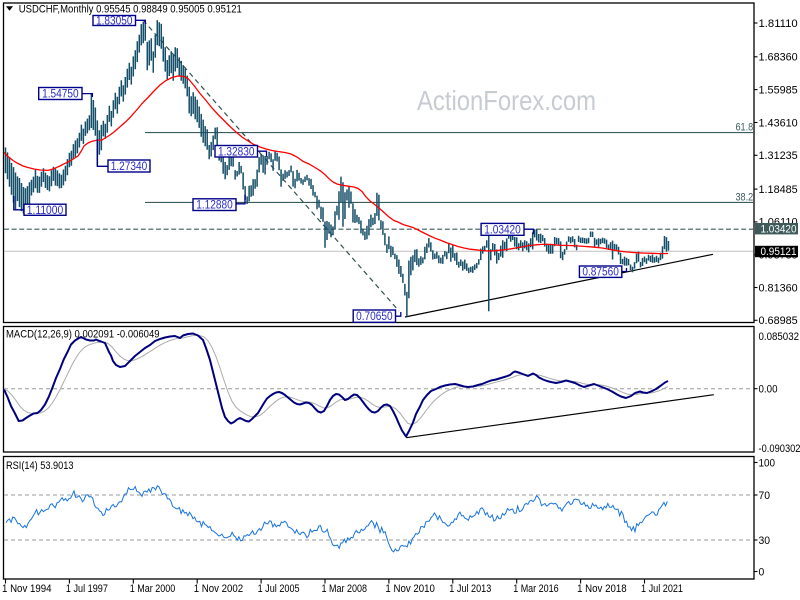  I want to click on svg-text: 38.2, so click(745, 197).